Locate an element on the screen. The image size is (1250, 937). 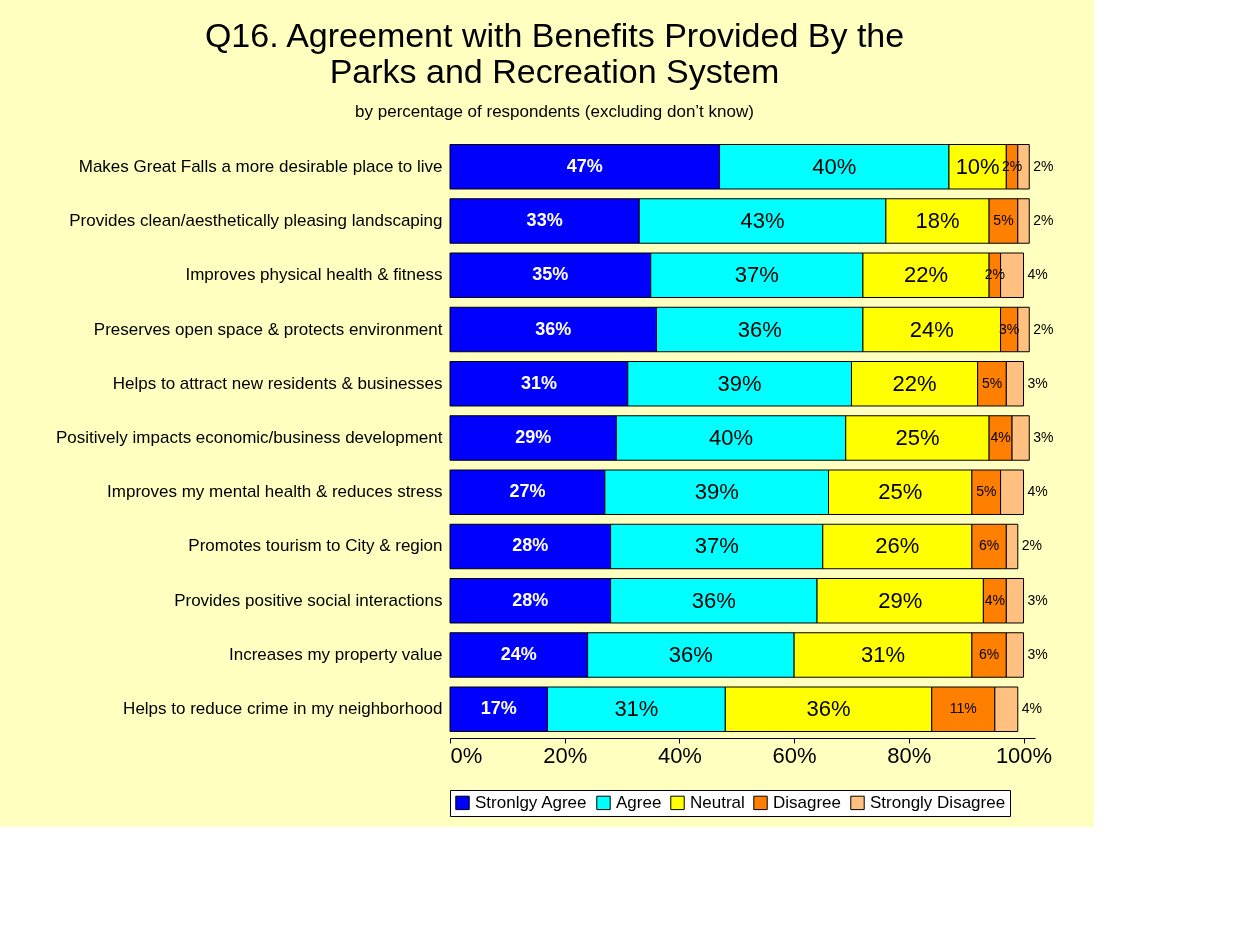
data-label: 18% is located at coordinates (937, 220).